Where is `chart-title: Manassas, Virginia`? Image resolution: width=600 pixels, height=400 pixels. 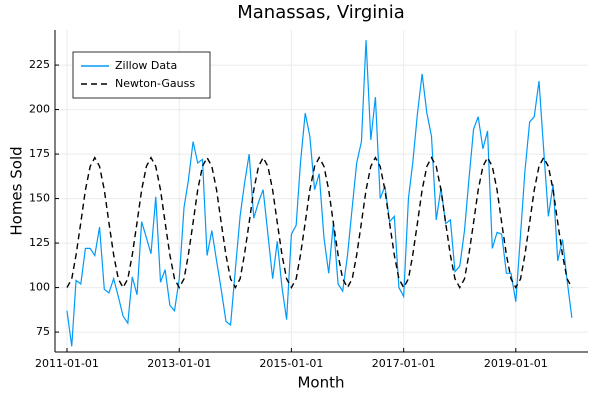
chart-title: Manassas, Virginia is located at coordinates (320, 12).